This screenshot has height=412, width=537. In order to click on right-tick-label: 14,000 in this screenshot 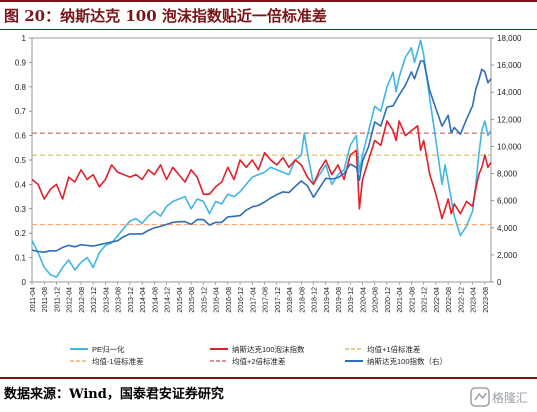, I will do `click(509, 92)`.